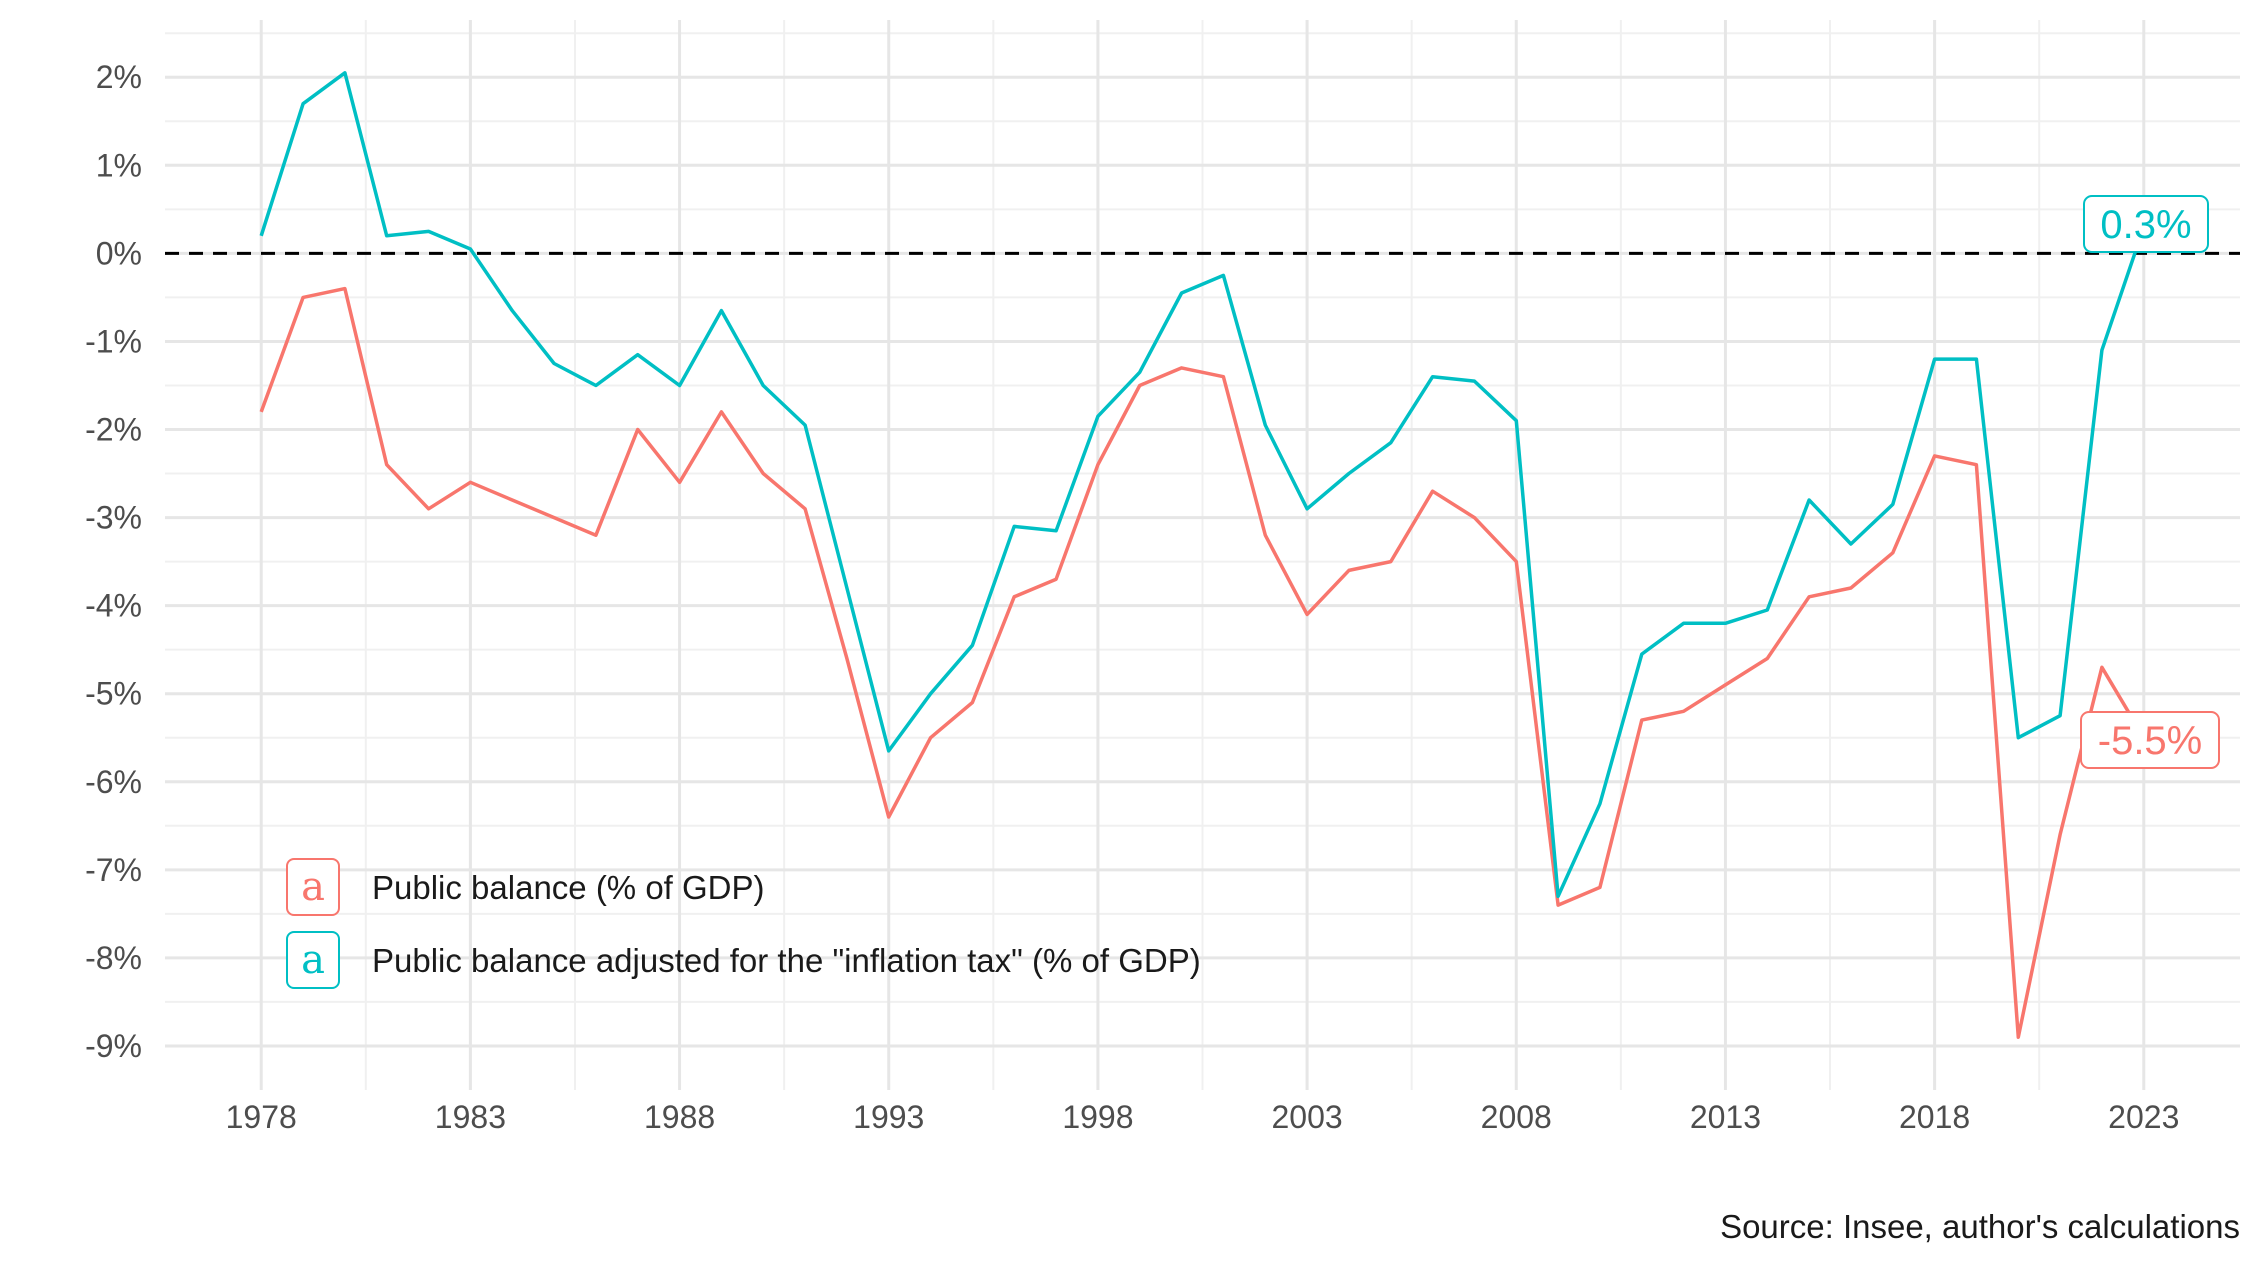 This screenshot has width=2250, height=1265. I want to click on y-tick-label: -8%, so click(113, 958).